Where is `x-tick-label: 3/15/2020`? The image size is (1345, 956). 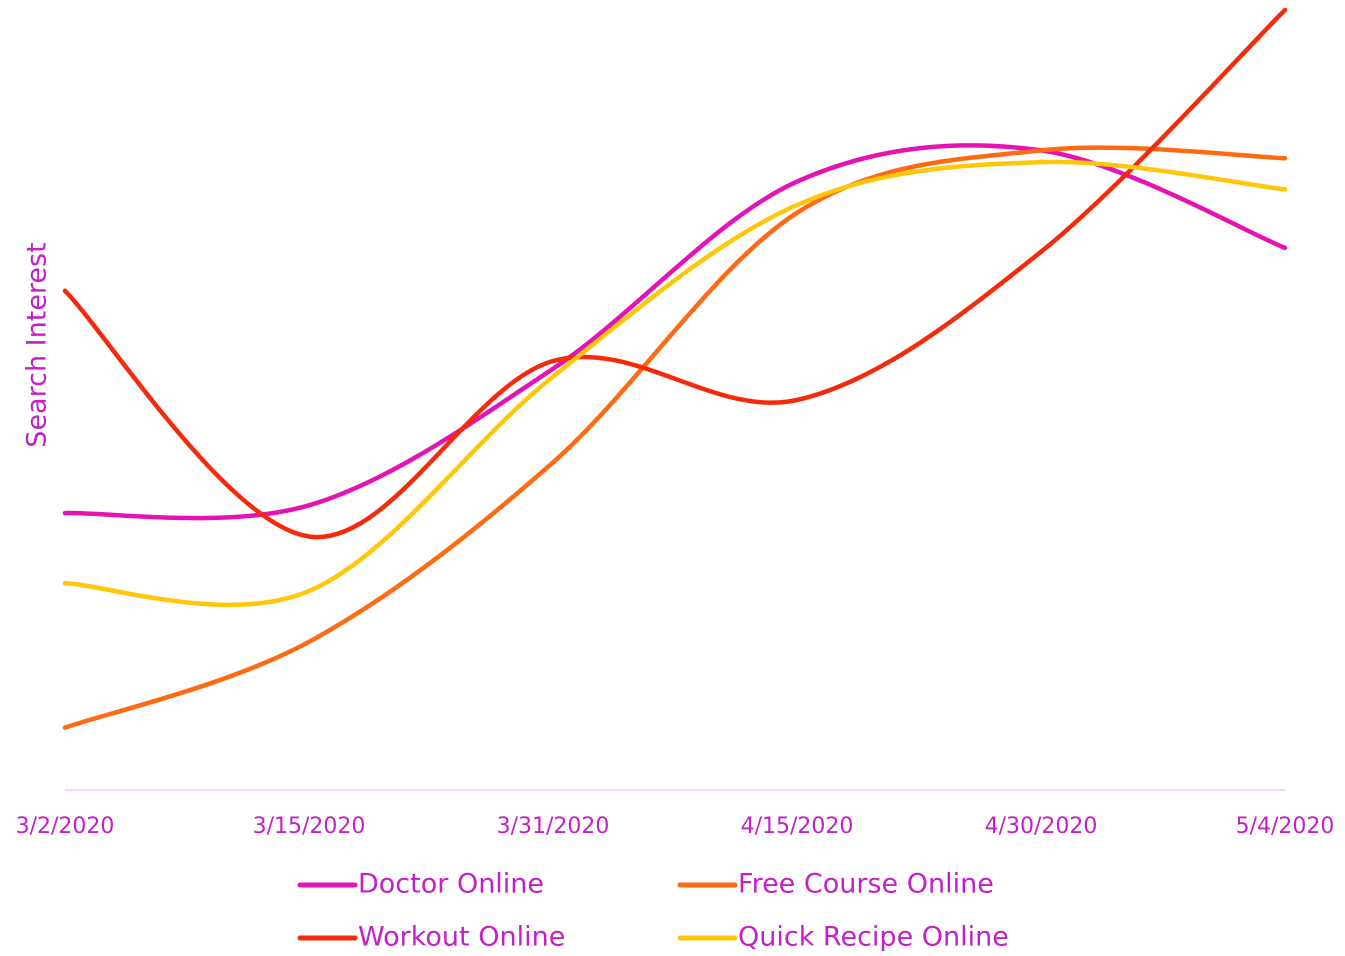 x-tick-label: 3/15/2020 is located at coordinates (309, 826).